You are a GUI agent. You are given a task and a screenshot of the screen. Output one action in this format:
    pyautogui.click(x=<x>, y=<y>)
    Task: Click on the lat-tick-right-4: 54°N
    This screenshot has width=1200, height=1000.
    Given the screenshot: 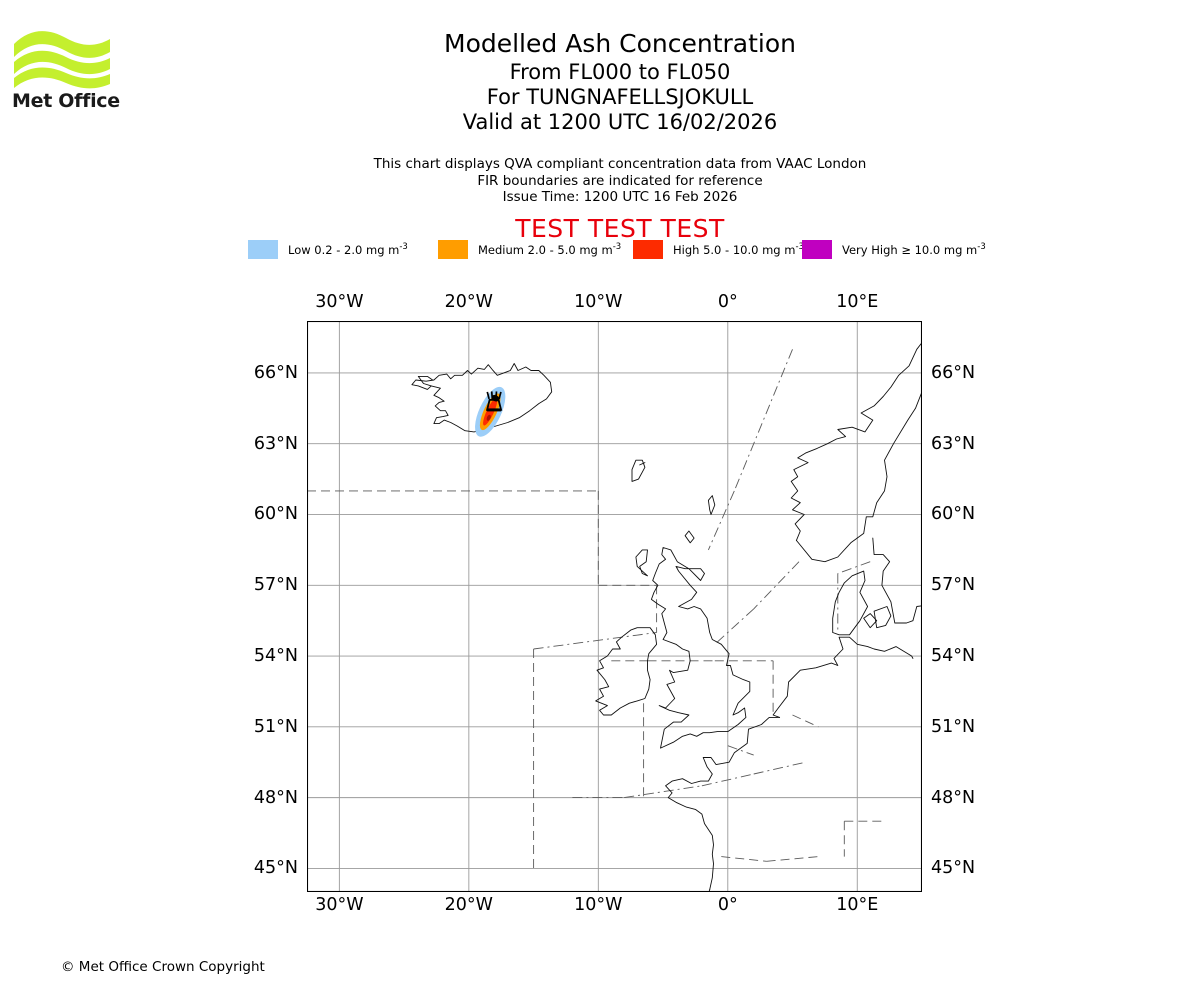 What is the action you would take?
    pyautogui.click(x=953, y=656)
    